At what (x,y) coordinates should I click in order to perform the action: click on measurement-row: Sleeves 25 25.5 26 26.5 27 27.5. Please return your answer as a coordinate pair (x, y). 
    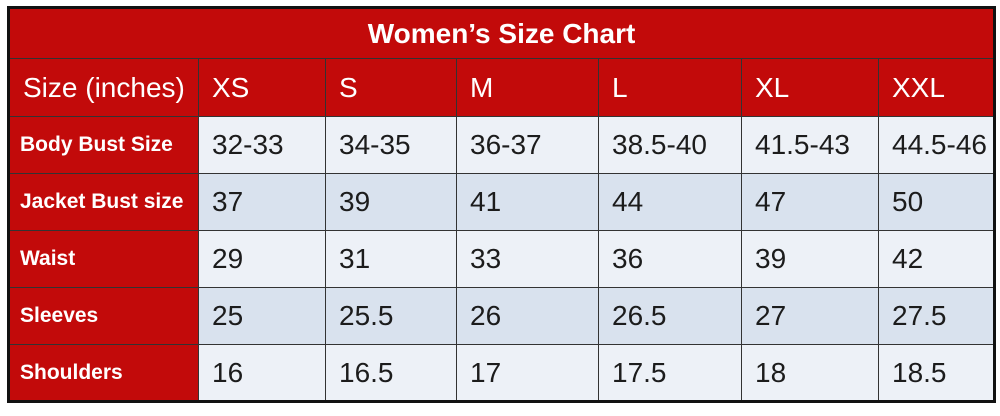
    Looking at the image, I should click on (502, 316).